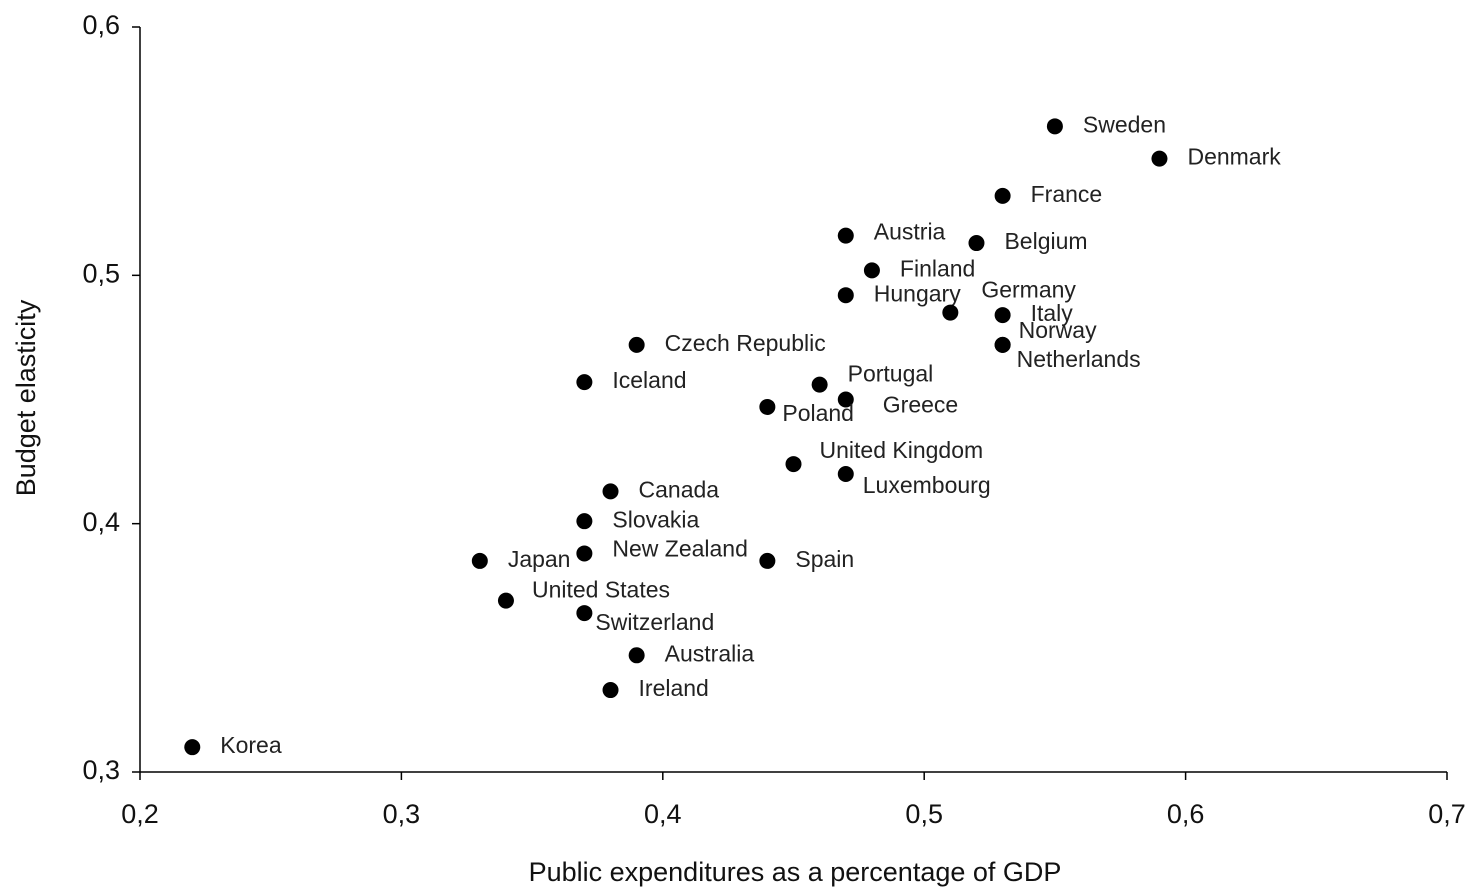 The image size is (1475, 892). I want to click on point-label: Denmark, so click(1234, 157).